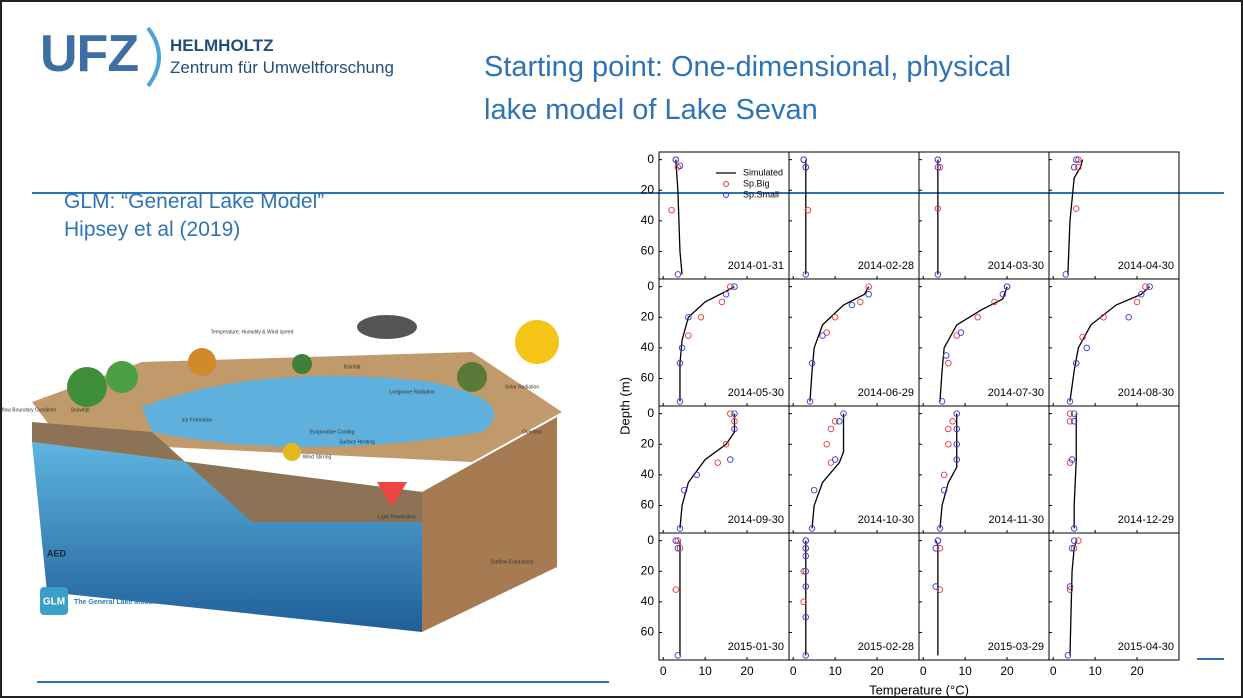  Describe the element at coordinates (318, 411) in the screenshot. I see `lake-surface` at that location.